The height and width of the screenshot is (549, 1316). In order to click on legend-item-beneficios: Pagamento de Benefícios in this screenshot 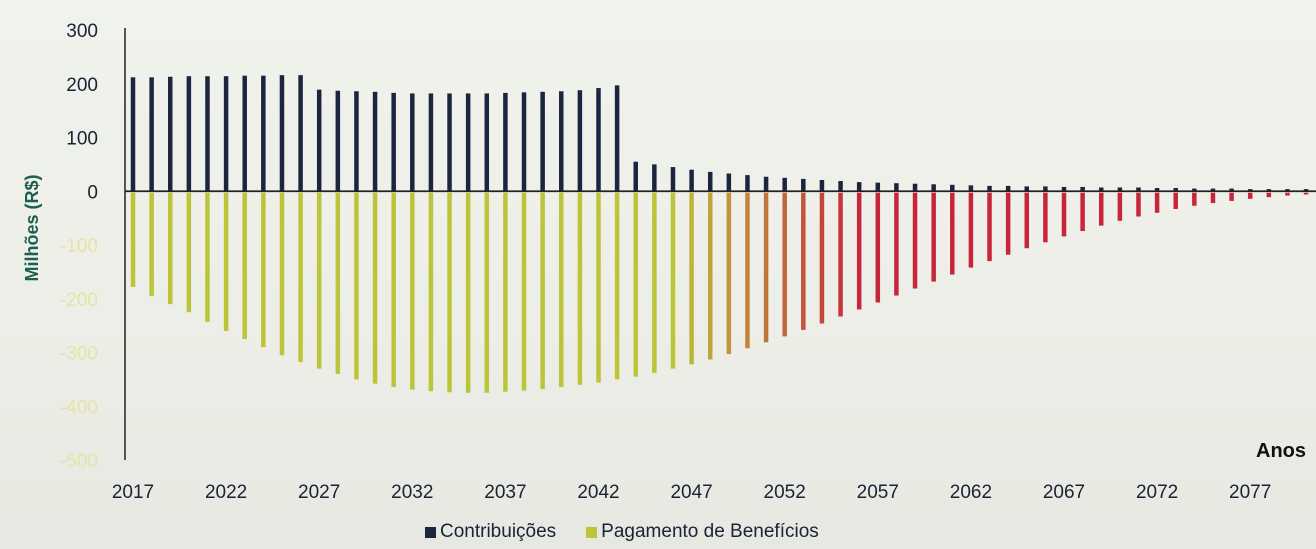, I will do `click(702, 532)`.